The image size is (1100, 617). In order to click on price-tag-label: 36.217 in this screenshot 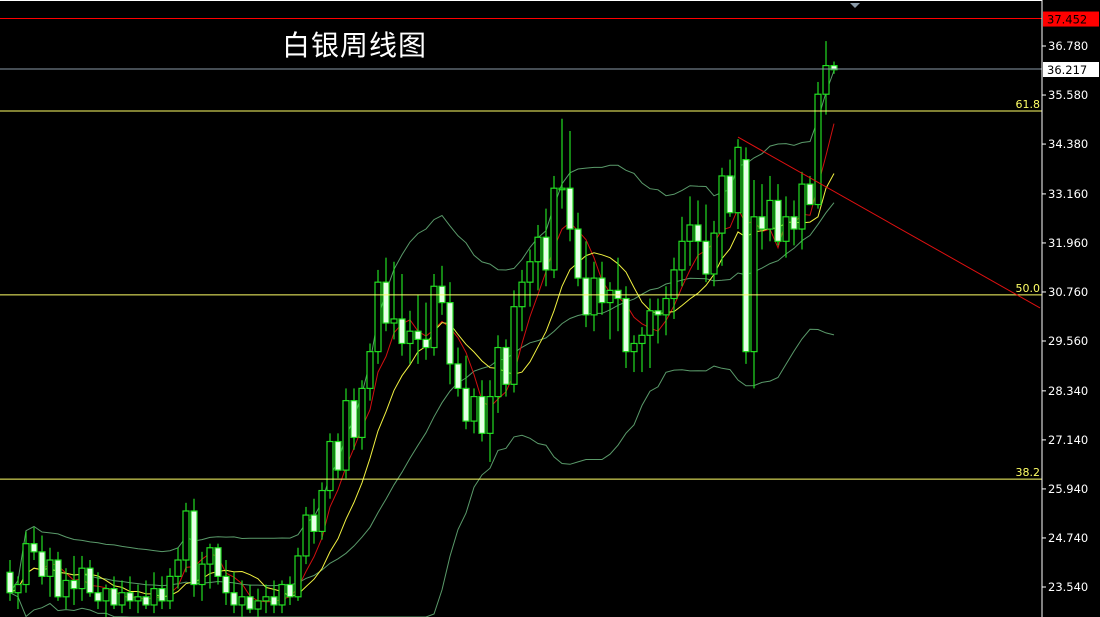, I will do `click(1067, 70)`.